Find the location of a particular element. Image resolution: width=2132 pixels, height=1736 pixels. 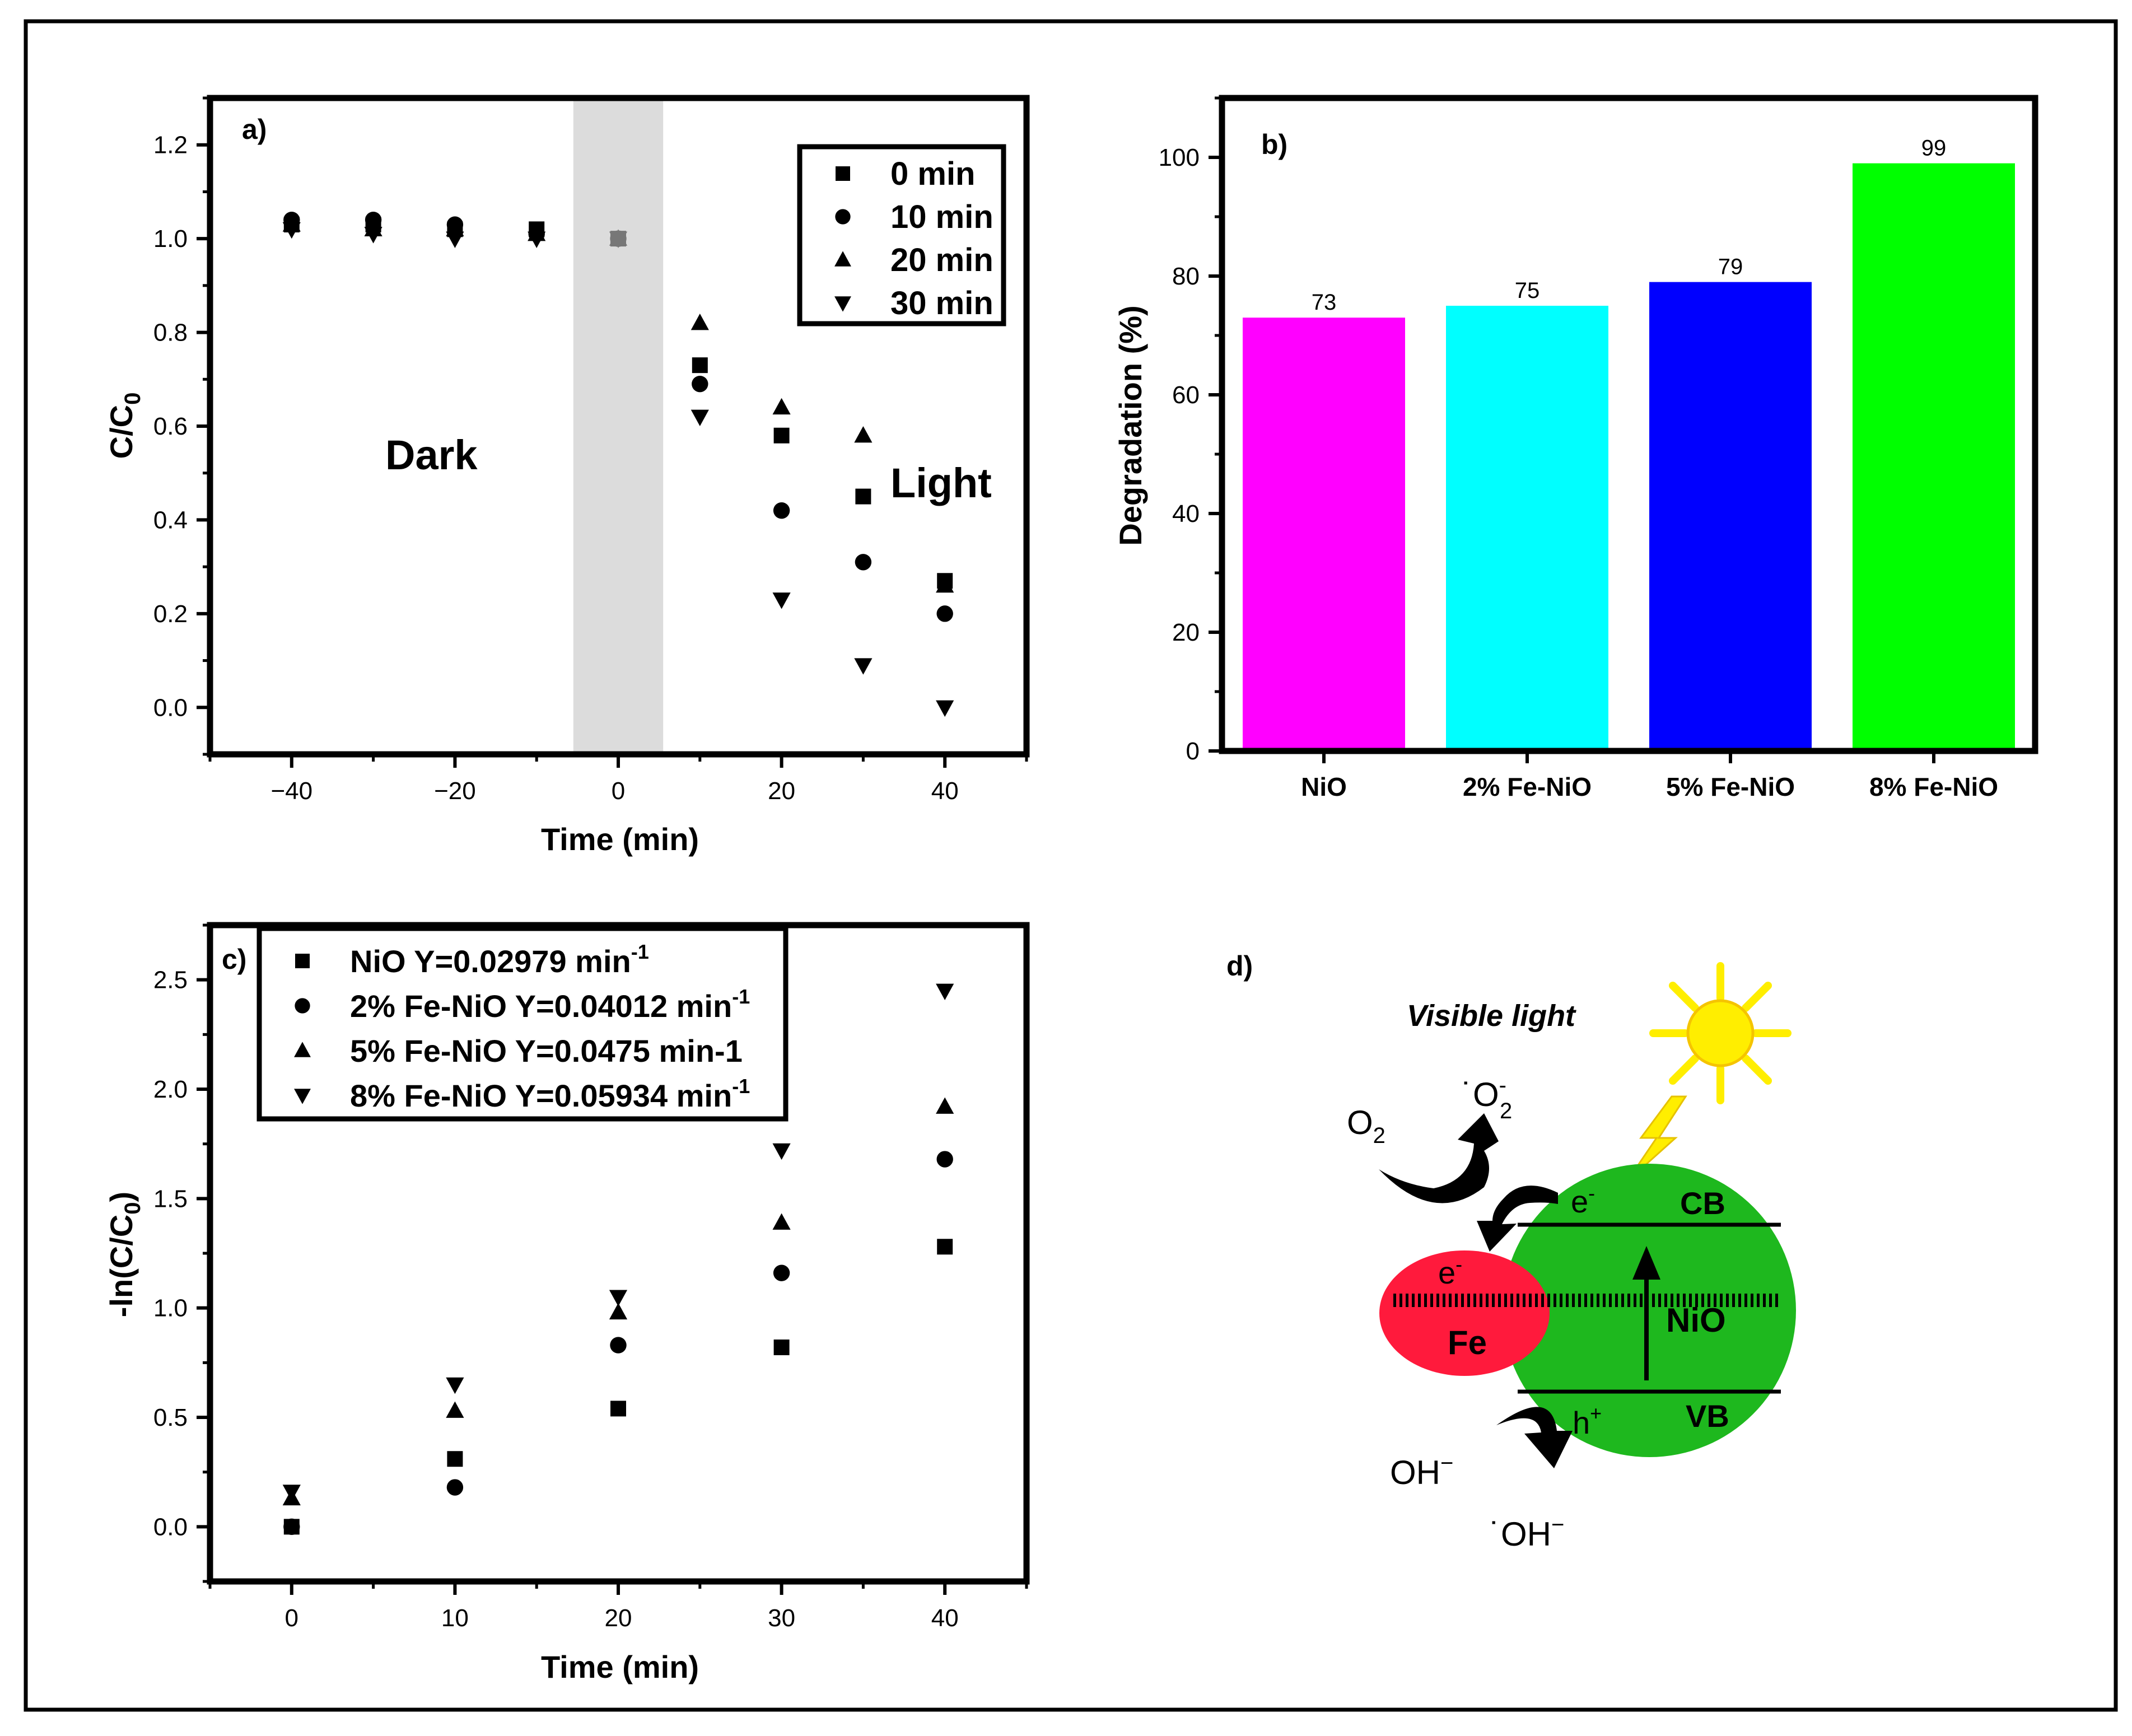

y-tick-label: 80 is located at coordinates (1186, 276).